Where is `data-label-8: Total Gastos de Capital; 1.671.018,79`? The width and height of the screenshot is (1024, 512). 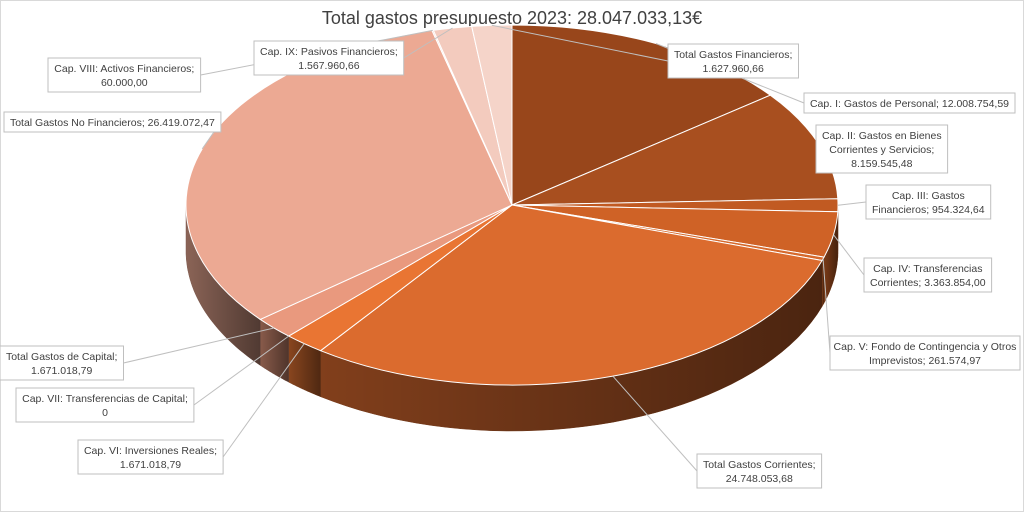
data-label-8: Total Gastos de Capital; 1.671.018,79 is located at coordinates (61, 364).